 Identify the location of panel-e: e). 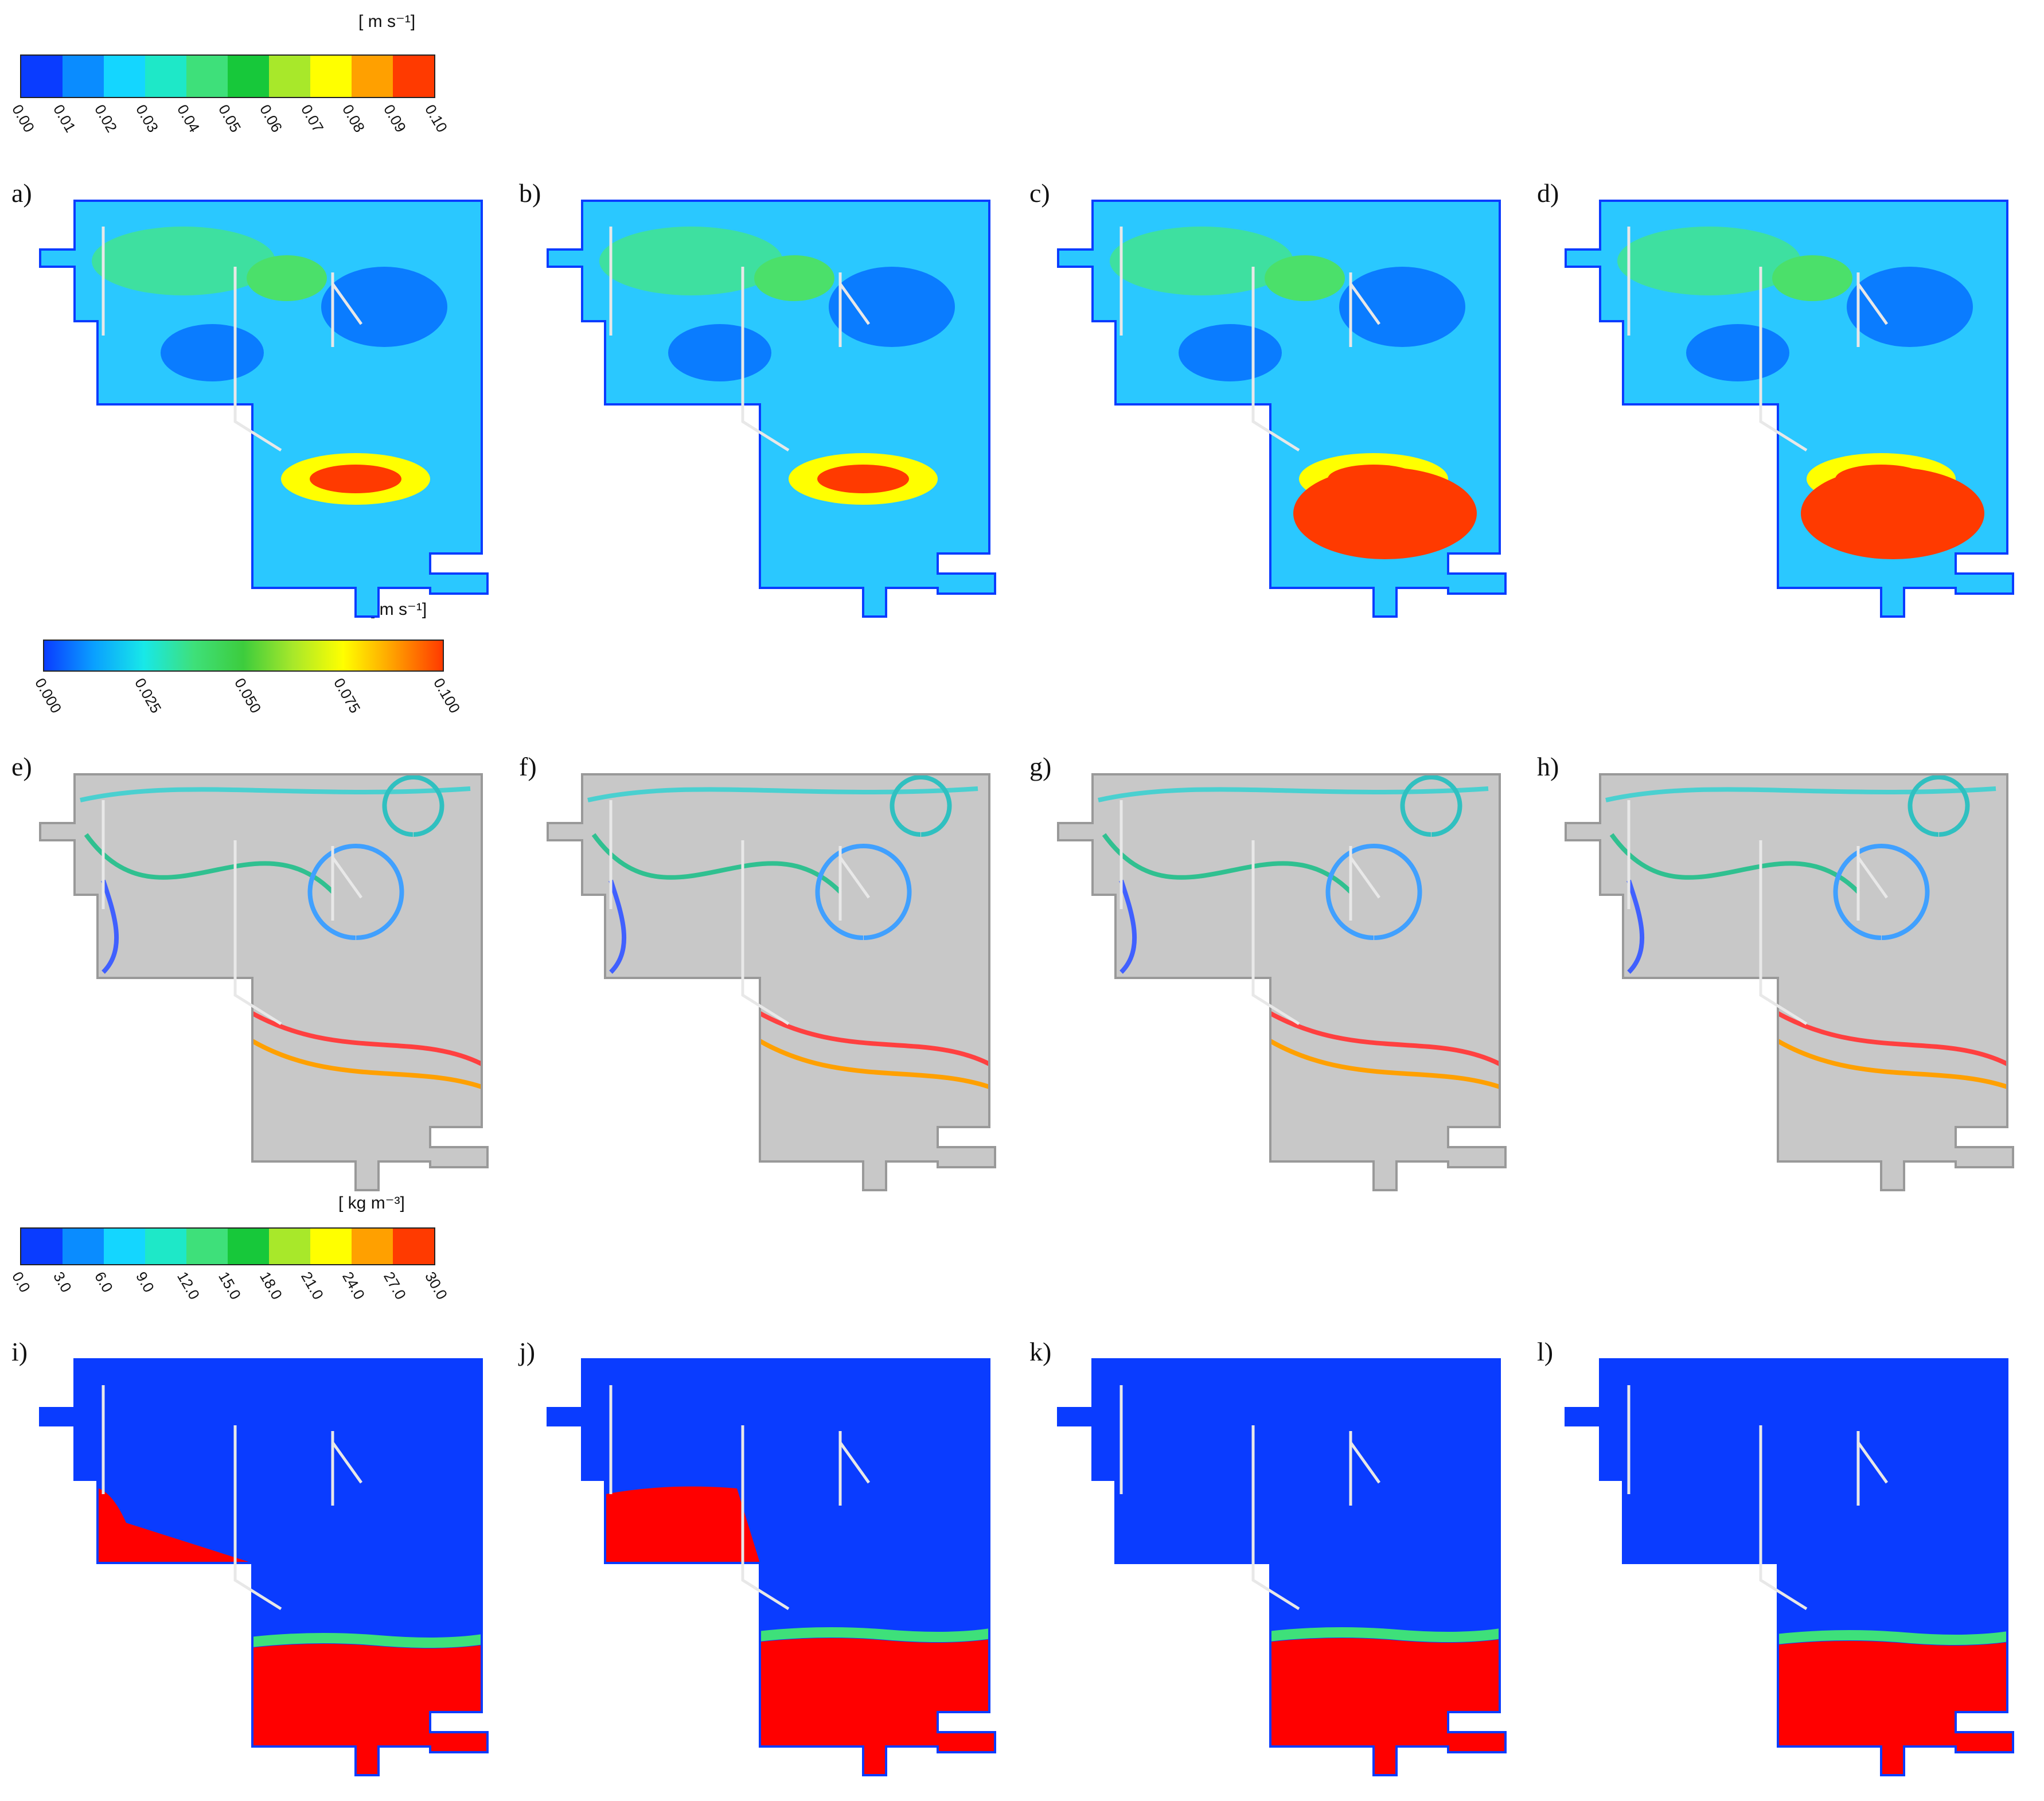
(252, 984).